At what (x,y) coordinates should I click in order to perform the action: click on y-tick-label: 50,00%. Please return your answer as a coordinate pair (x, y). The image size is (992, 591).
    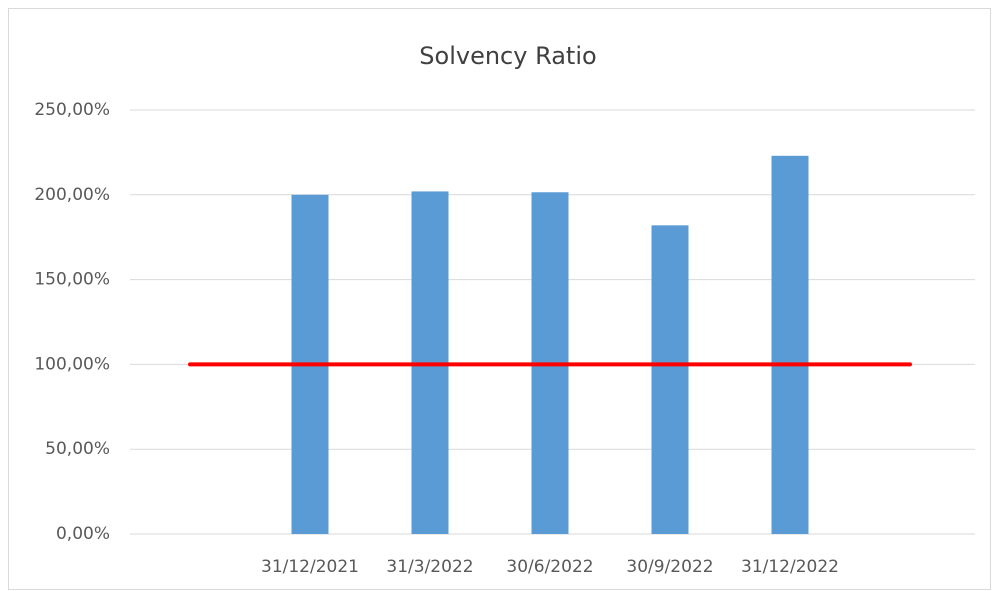
    Looking at the image, I should click on (77, 449).